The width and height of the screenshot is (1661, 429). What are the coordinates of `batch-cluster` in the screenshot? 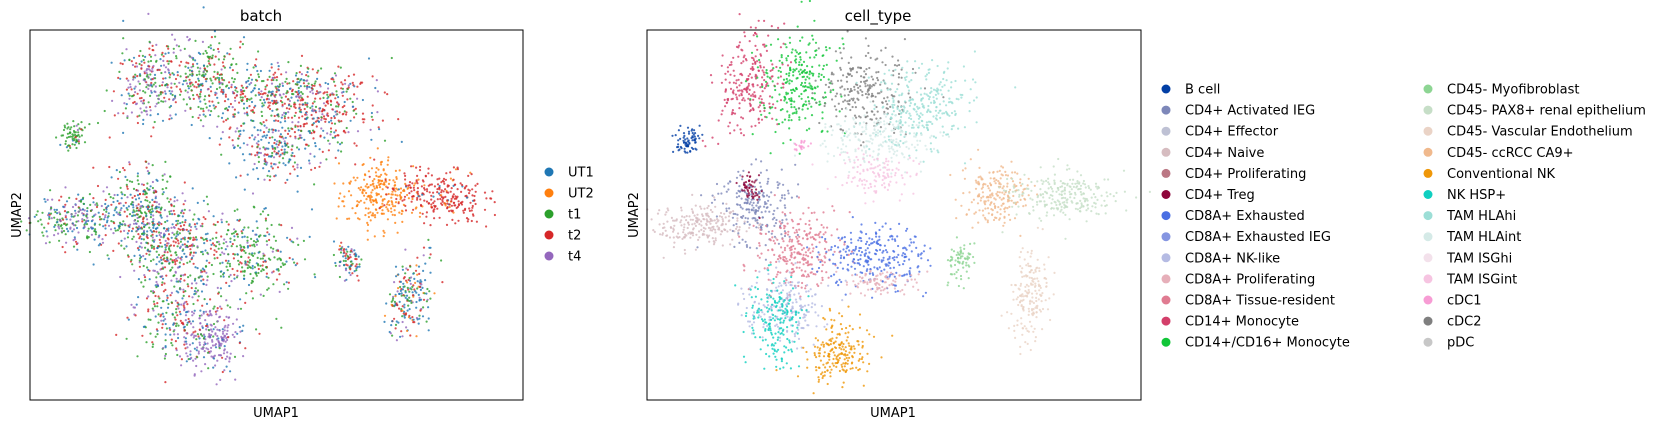 It's located at (170, 303).